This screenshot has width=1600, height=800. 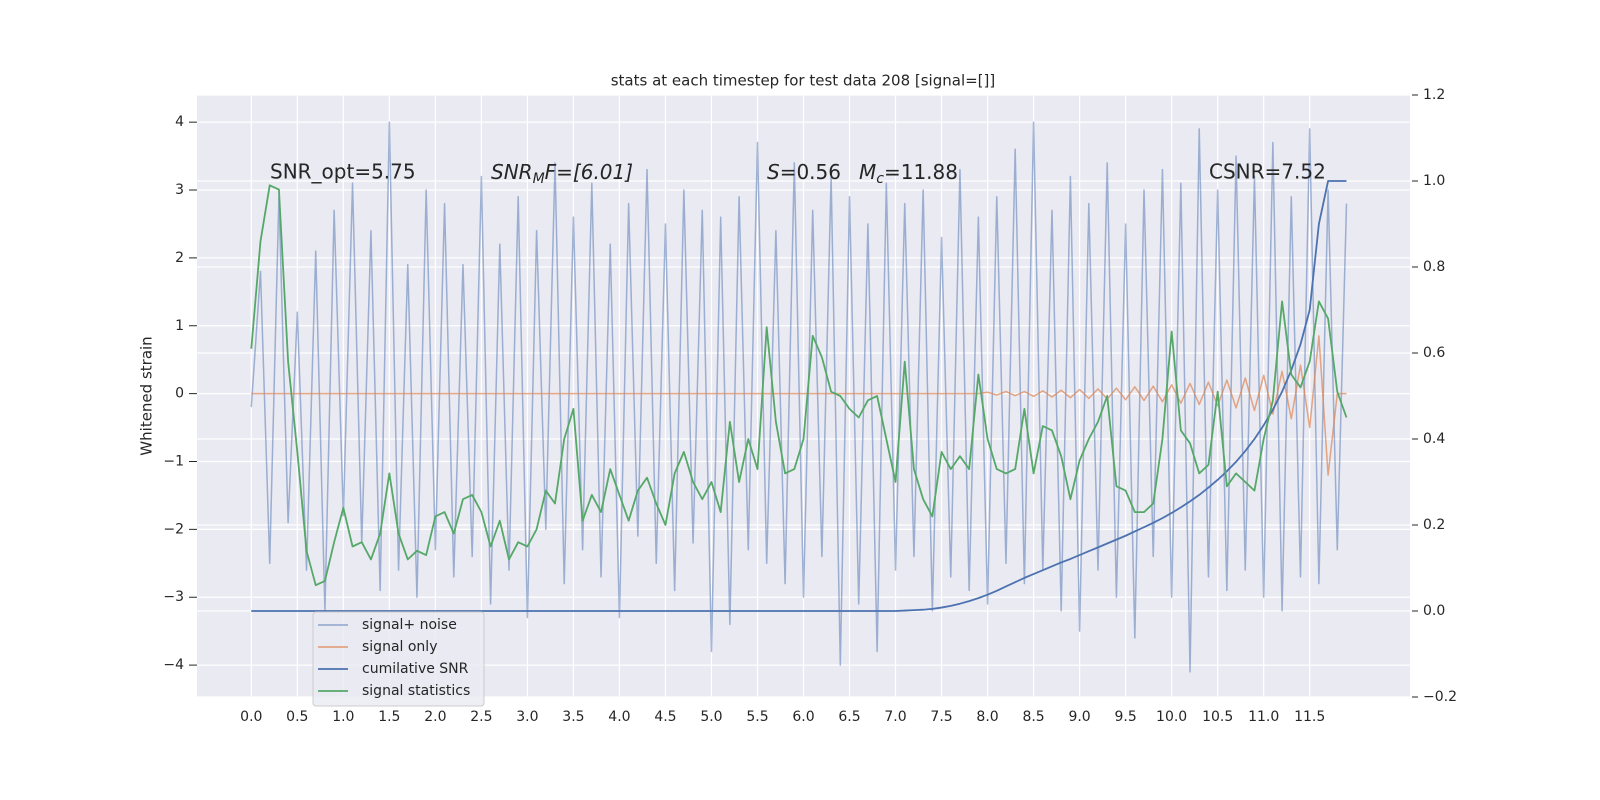 I want to click on y-tick-label: 1, so click(x=179, y=326).